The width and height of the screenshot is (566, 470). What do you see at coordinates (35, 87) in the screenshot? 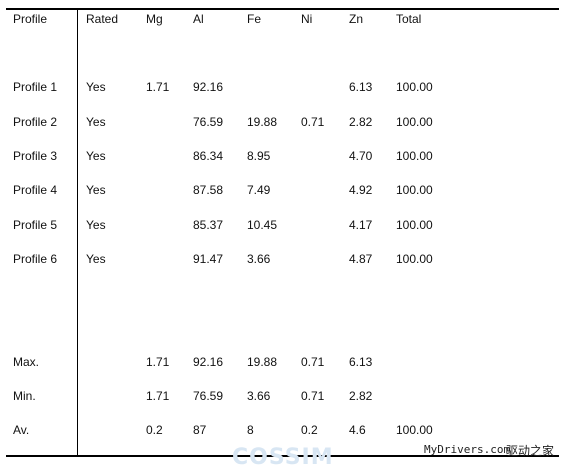
I see `table-cell: Profile 1` at bounding box center [35, 87].